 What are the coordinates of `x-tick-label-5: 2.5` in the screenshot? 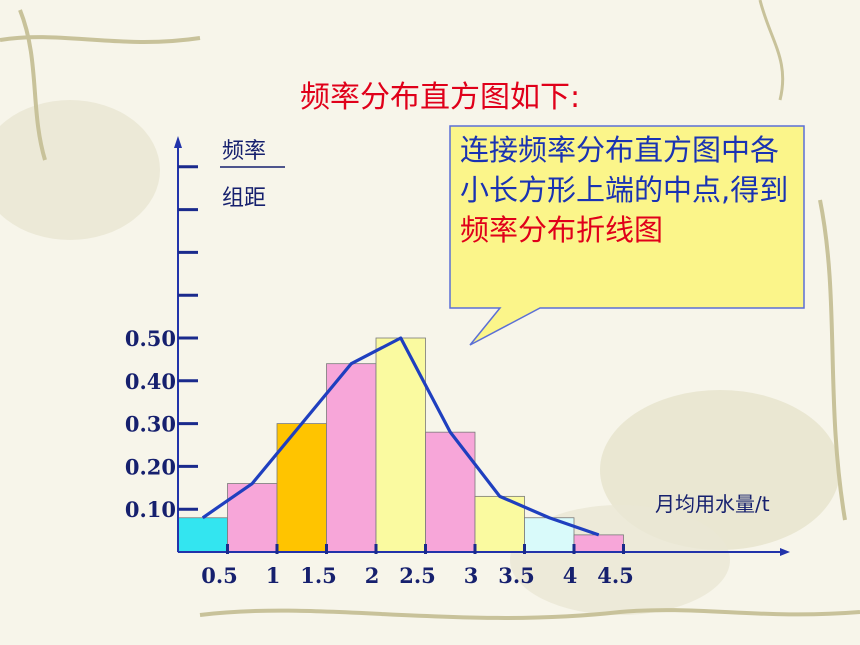 It's located at (417, 575).